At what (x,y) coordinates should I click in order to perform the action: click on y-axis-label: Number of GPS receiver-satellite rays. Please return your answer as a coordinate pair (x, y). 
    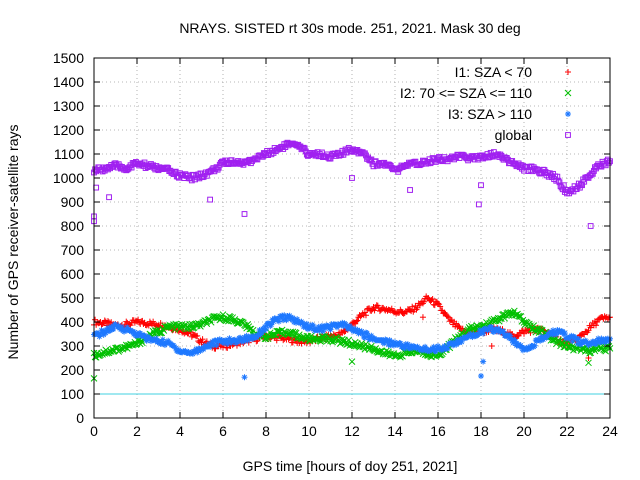
    Looking at the image, I should click on (13, 242).